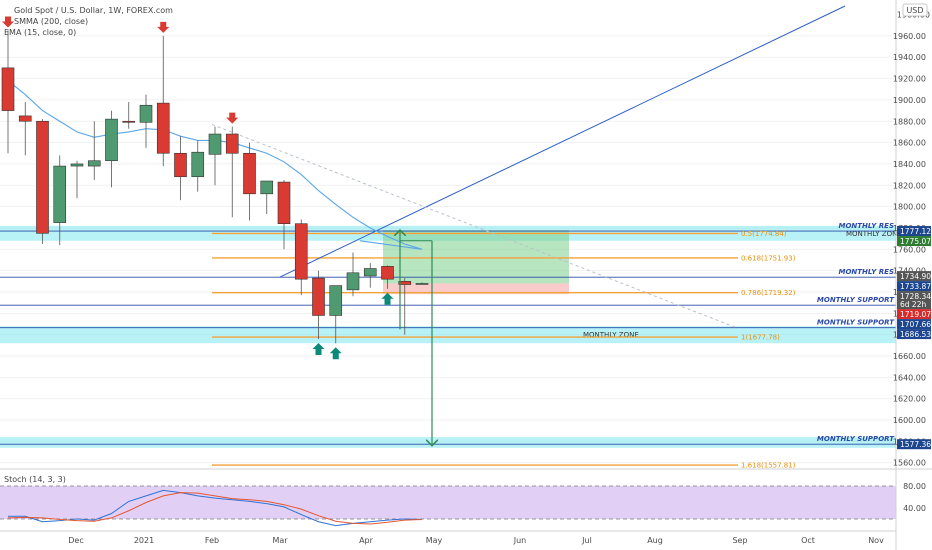 This screenshot has width=932, height=550. I want to click on indicator-smma: SMMA (200, close), so click(51, 21).